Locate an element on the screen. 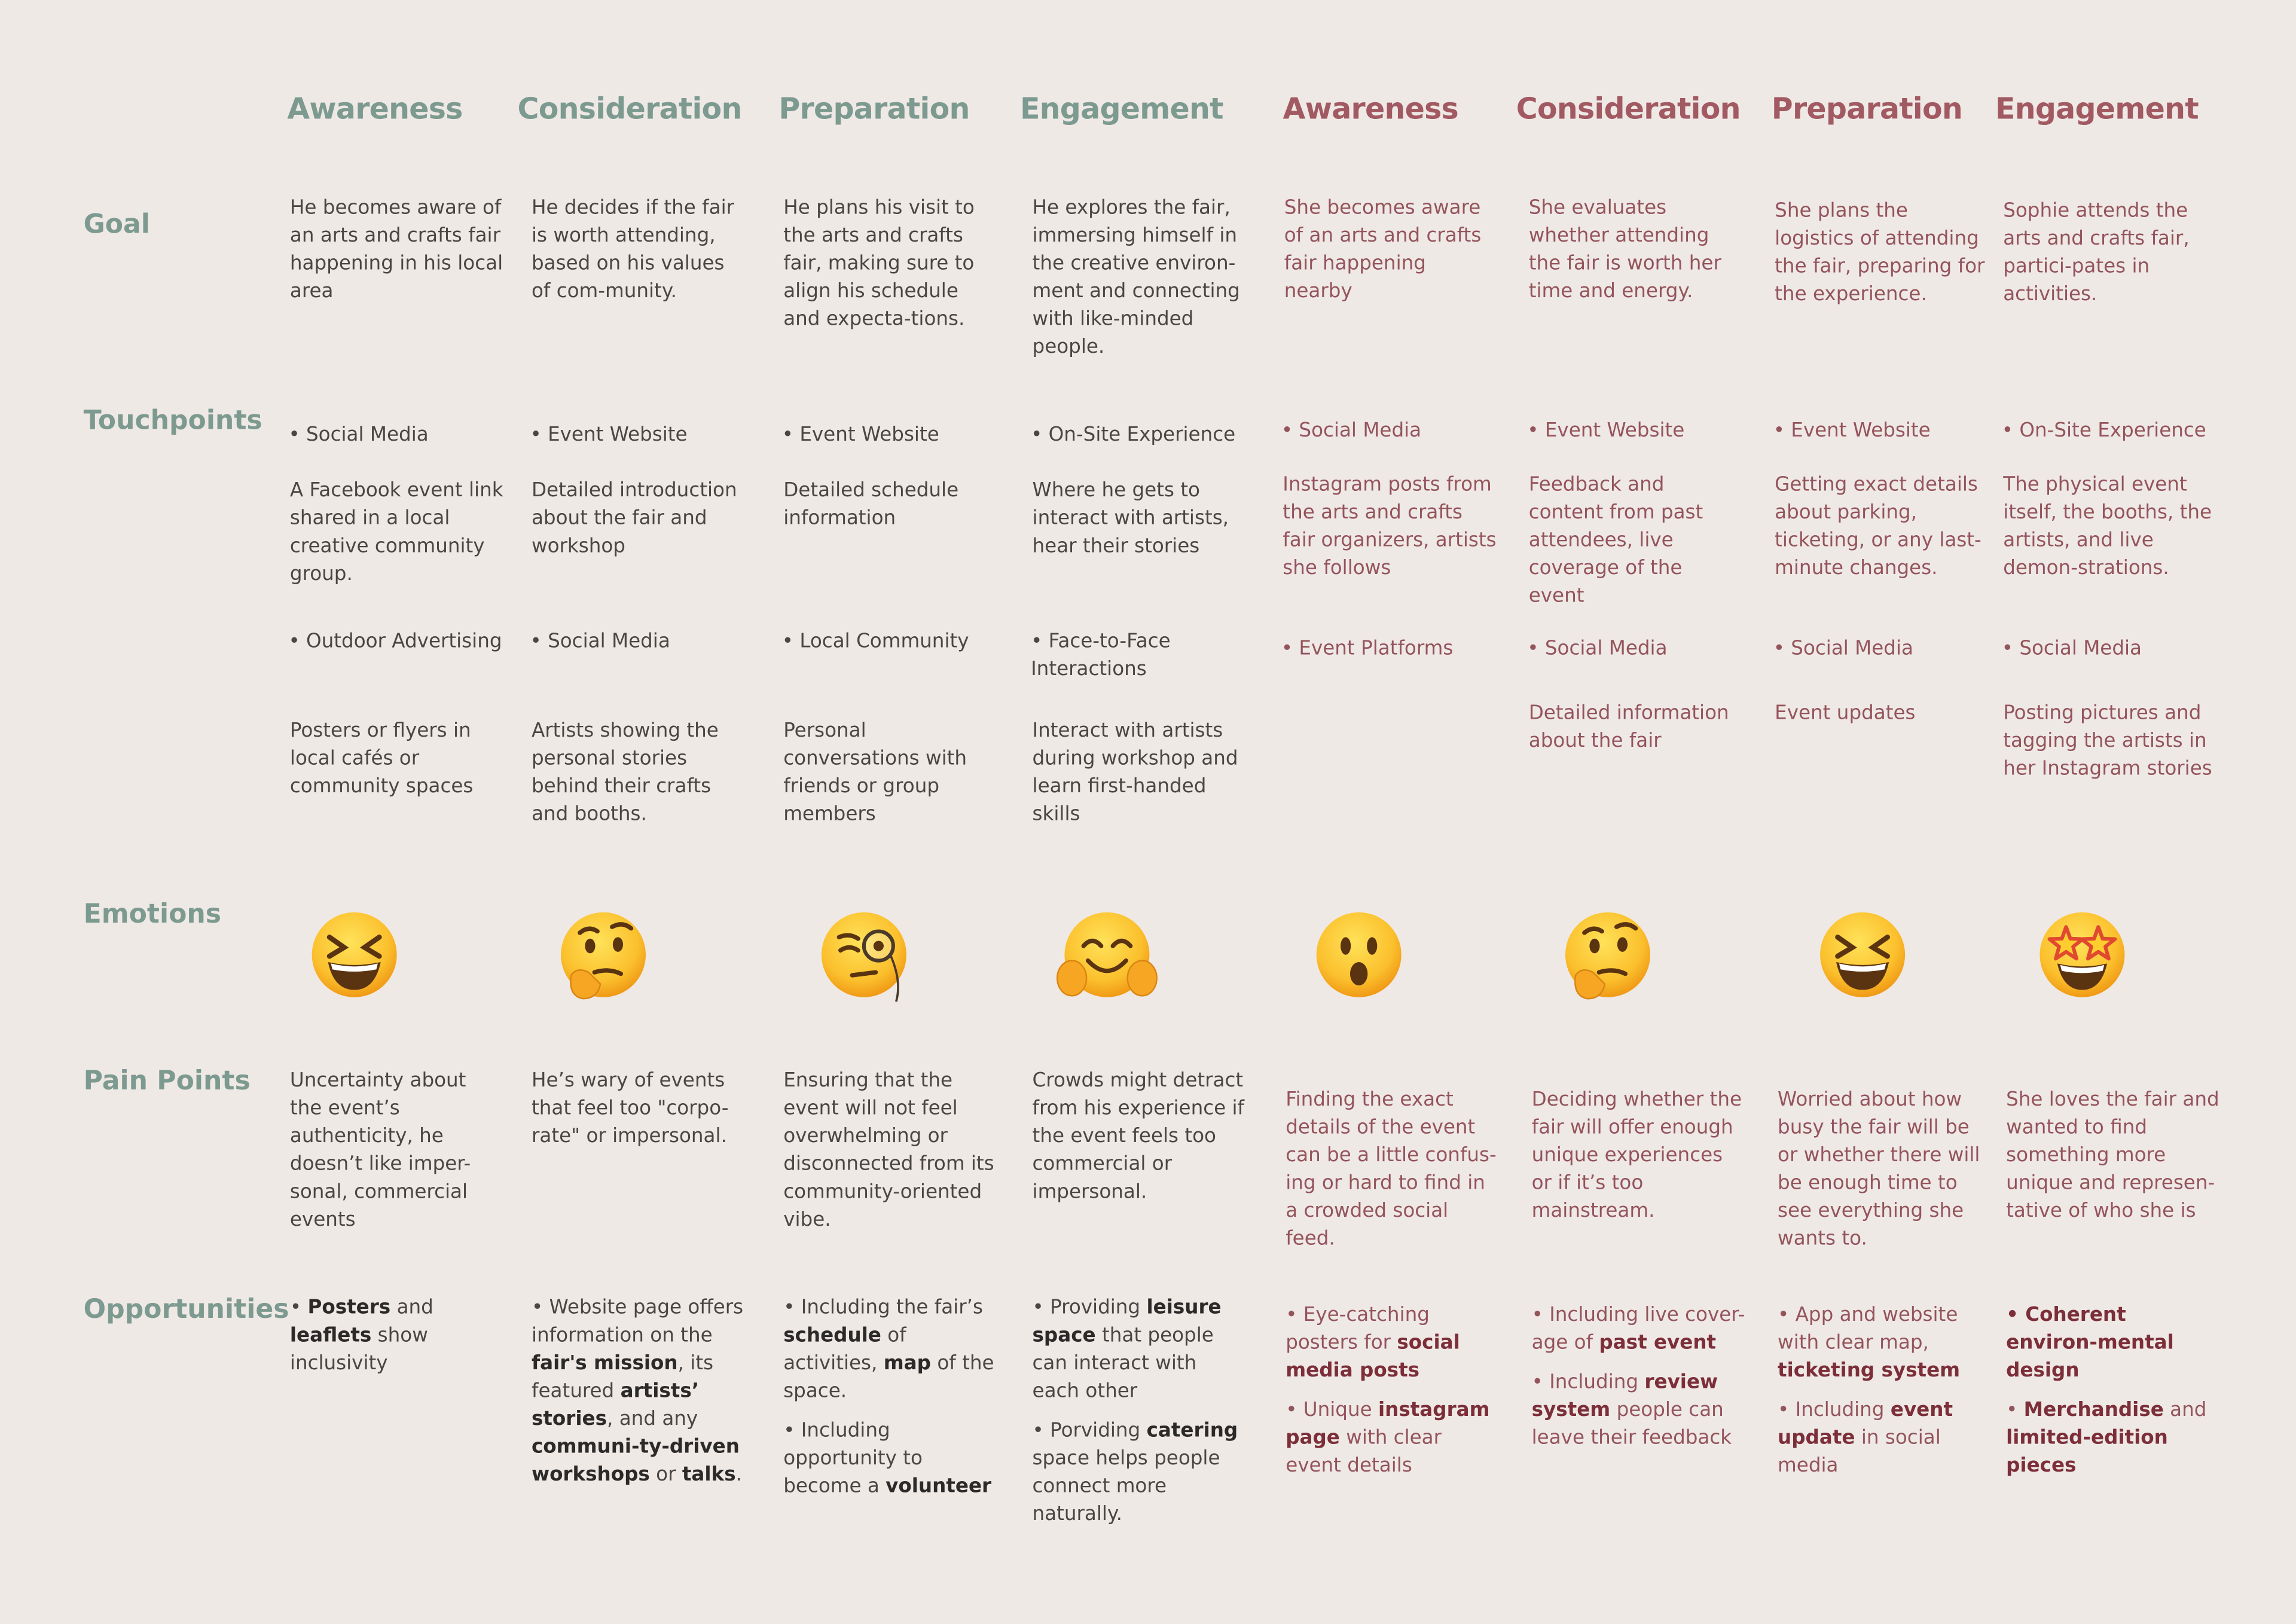  bold-run: instagram page is located at coordinates (1388, 1425).